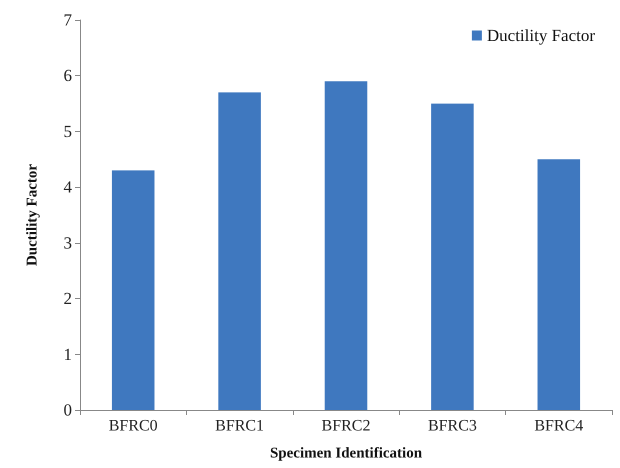 The width and height of the screenshot is (620, 468). I want to click on legend-label: Ductility Factor, so click(541, 35).